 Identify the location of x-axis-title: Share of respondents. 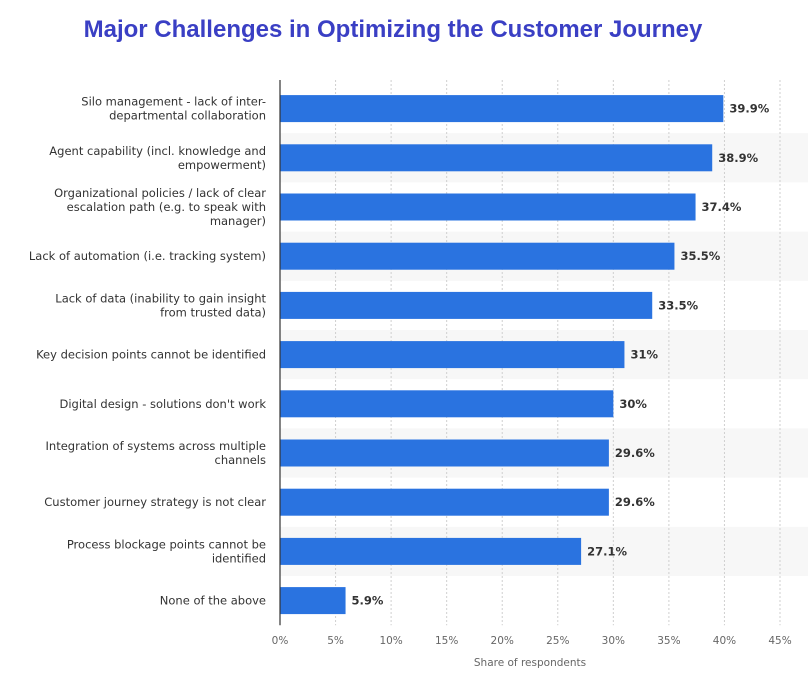
(530, 663).